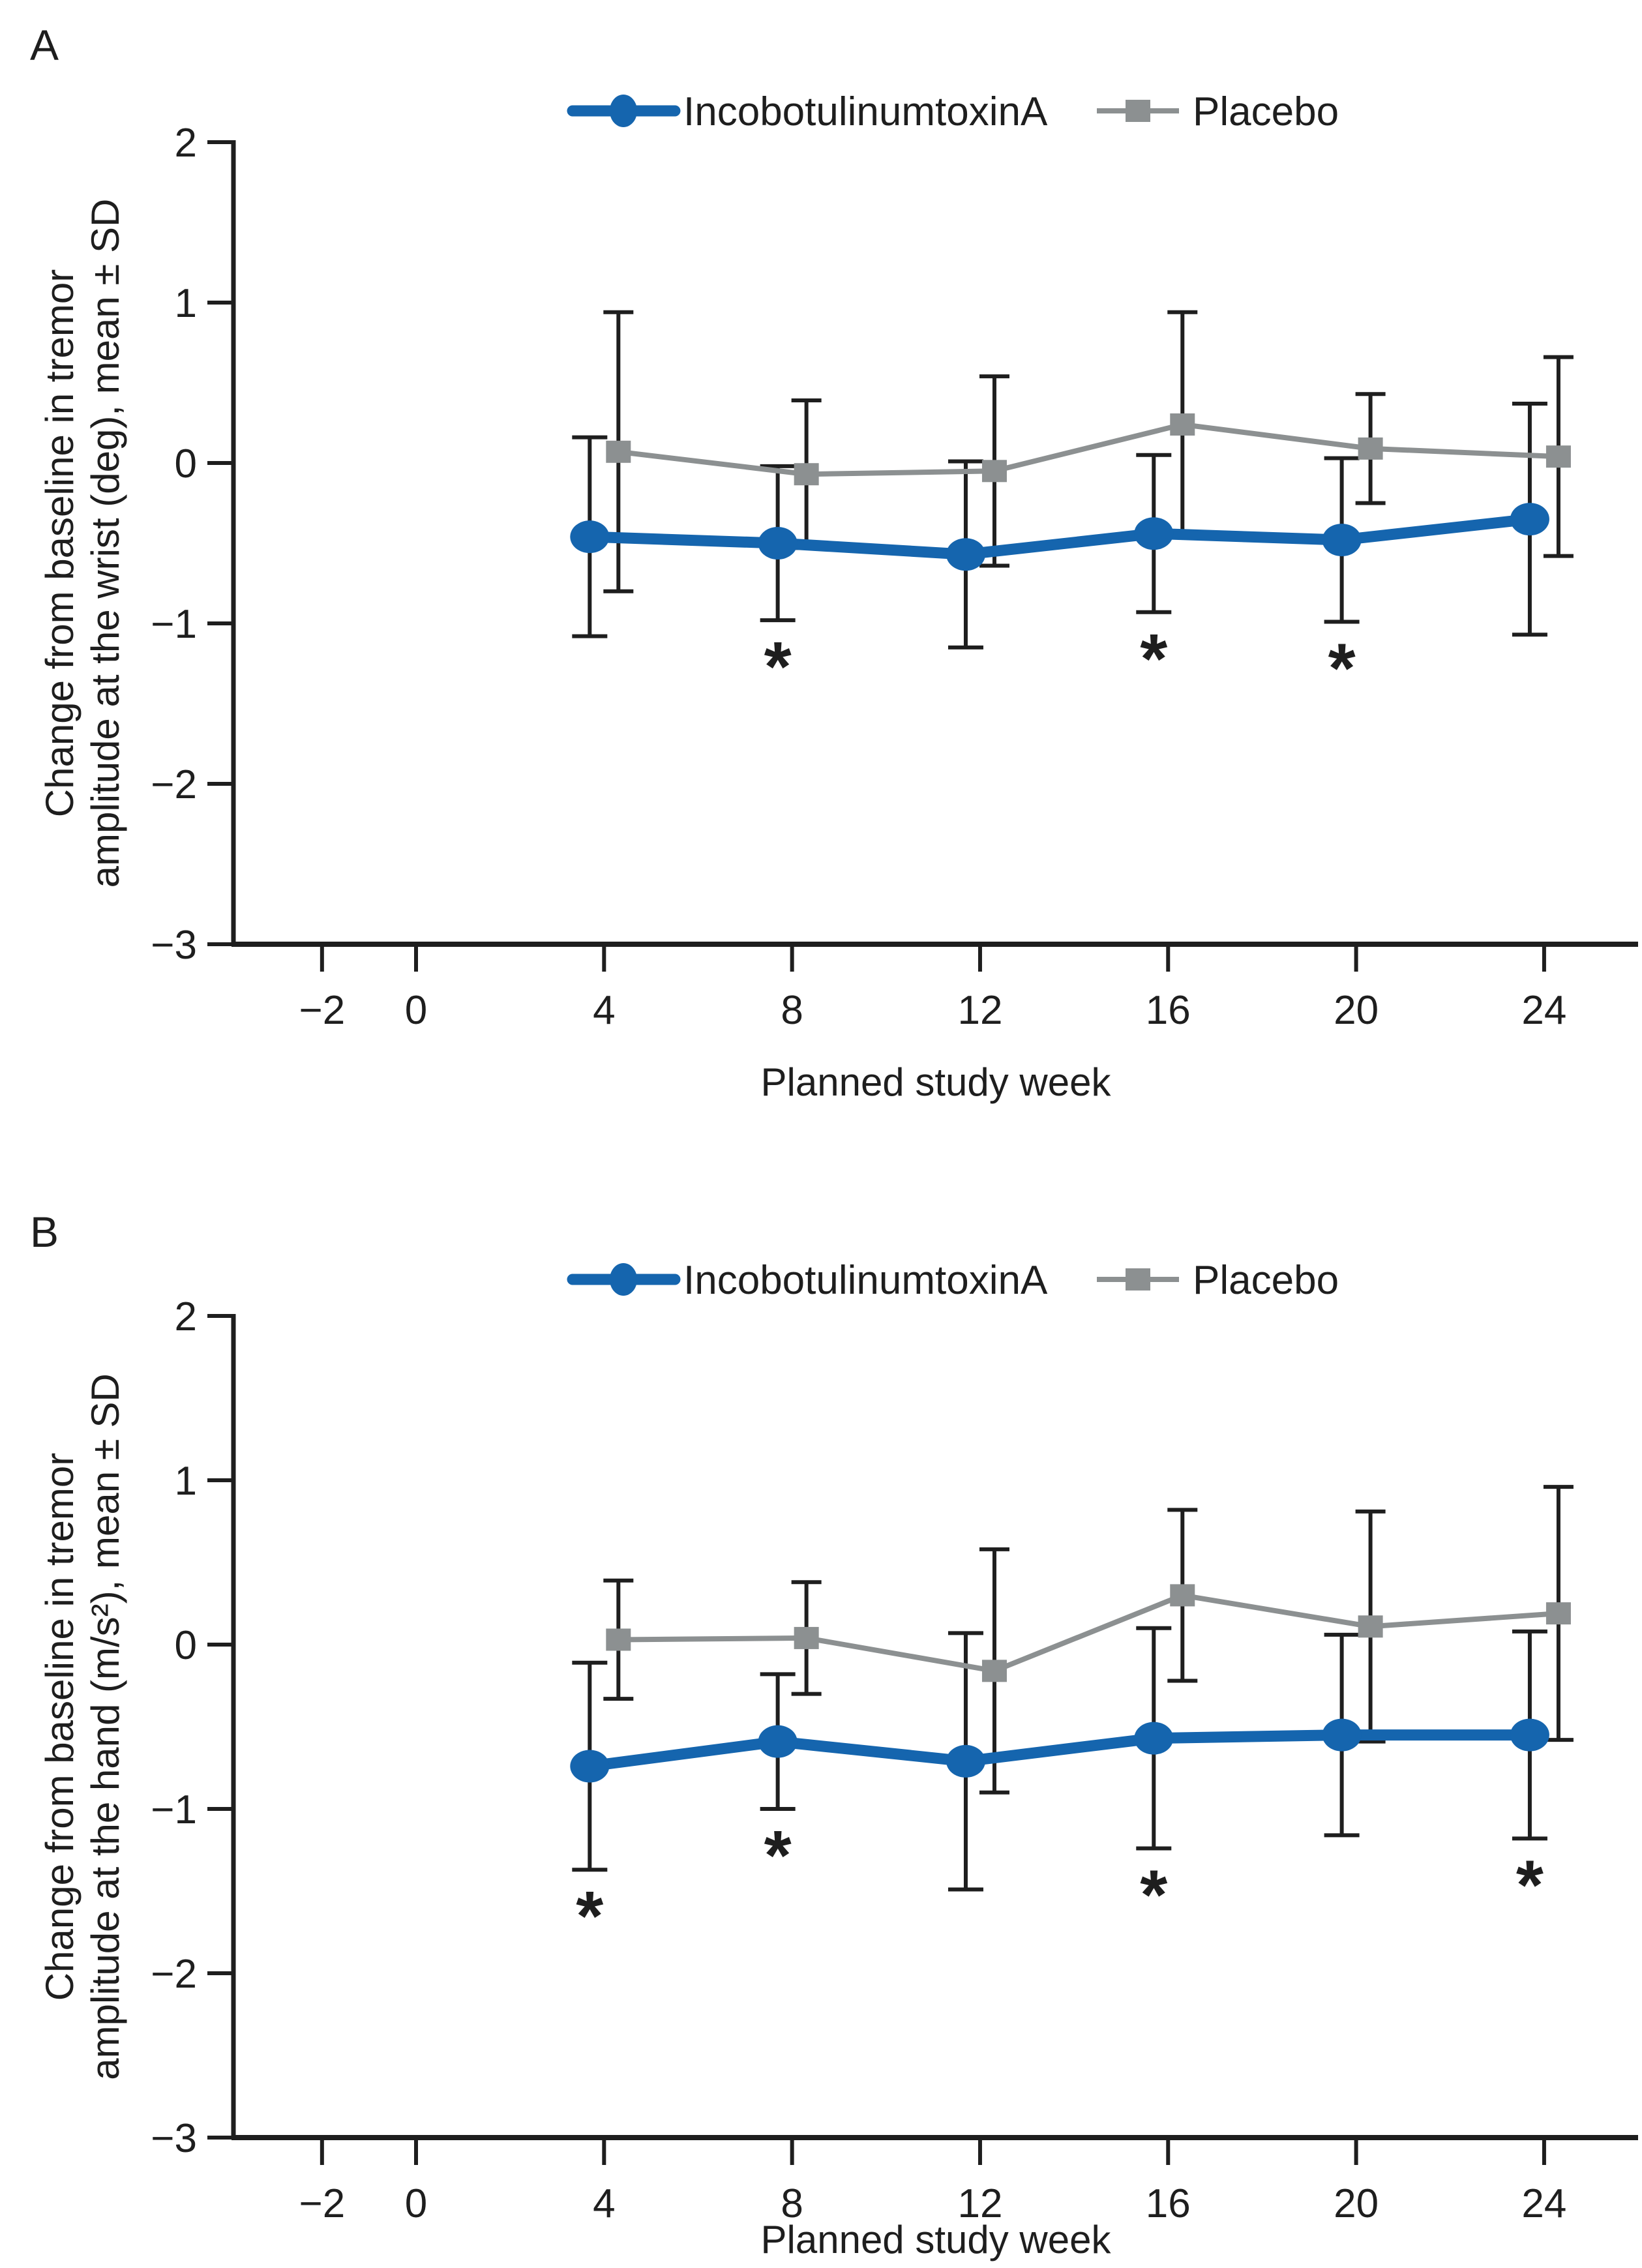 The width and height of the screenshot is (1642, 2268). I want to click on y-axis-label-line2: amplitude at the hand (m/s²), mean ± SD, so click(105, 1726).